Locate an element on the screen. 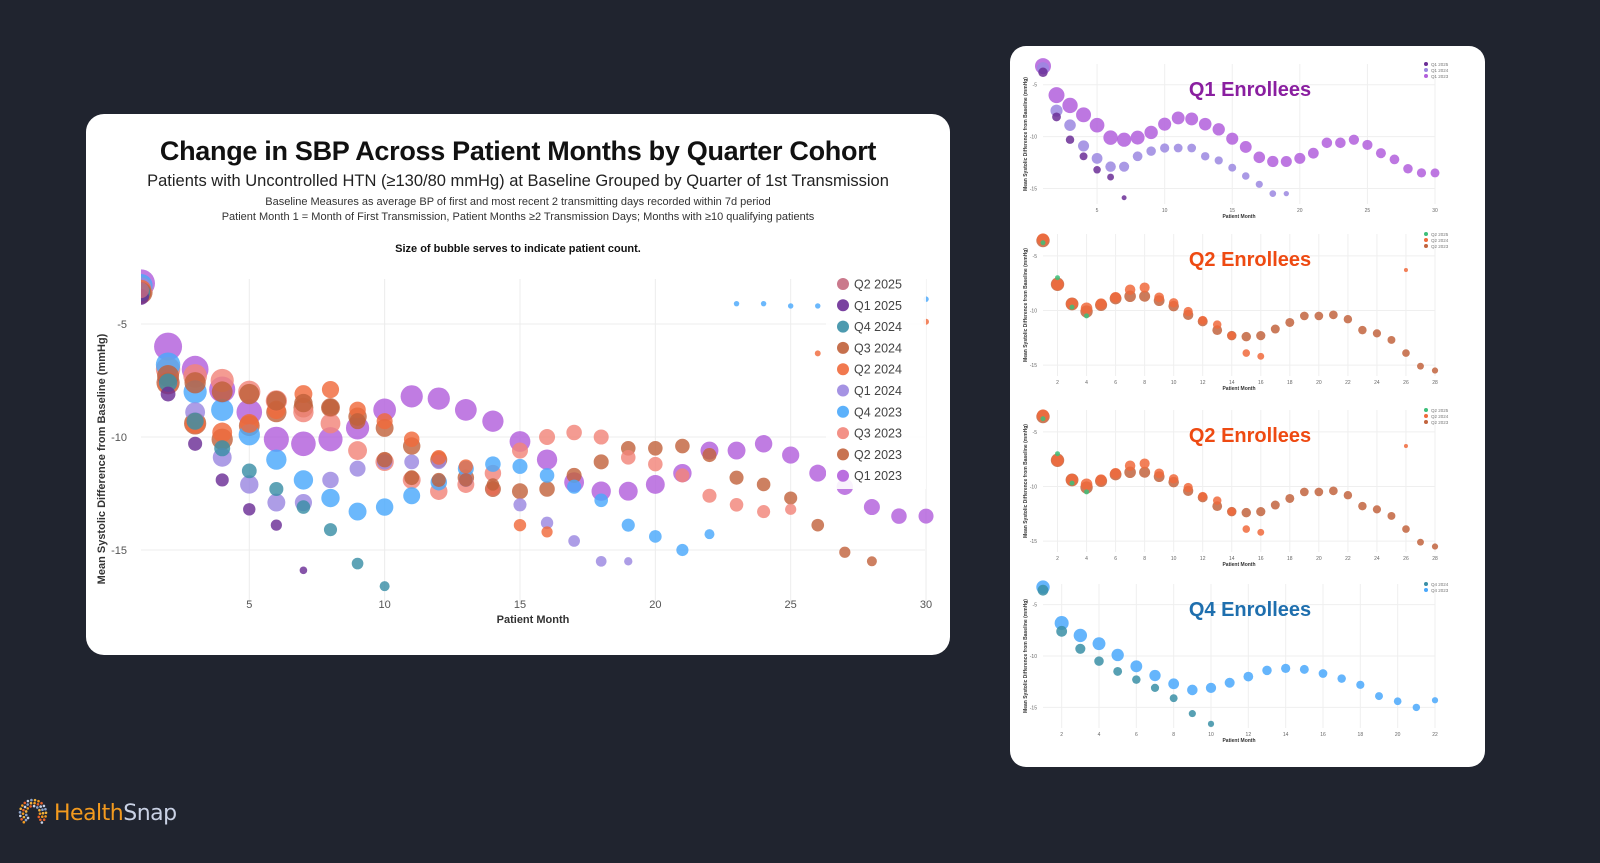  x-tick-label: 14 is located at coordinates (1232, 383).